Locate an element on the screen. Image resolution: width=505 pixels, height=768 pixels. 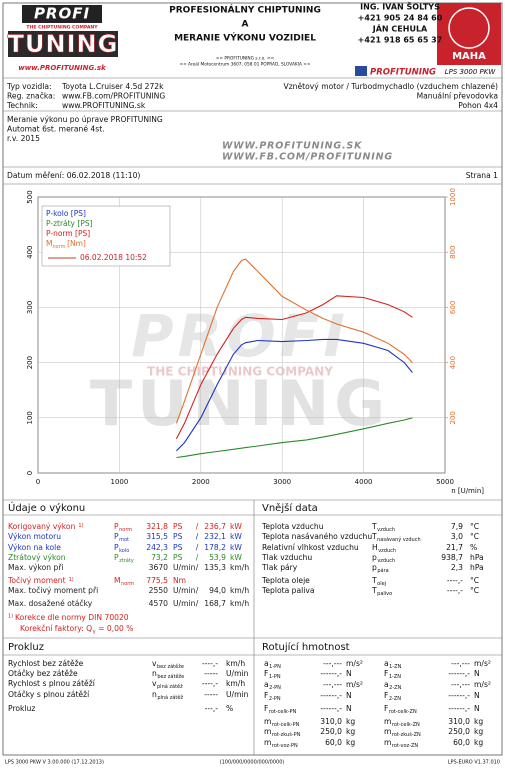
section-title: Prokluz is located at coordinates (26, 647).